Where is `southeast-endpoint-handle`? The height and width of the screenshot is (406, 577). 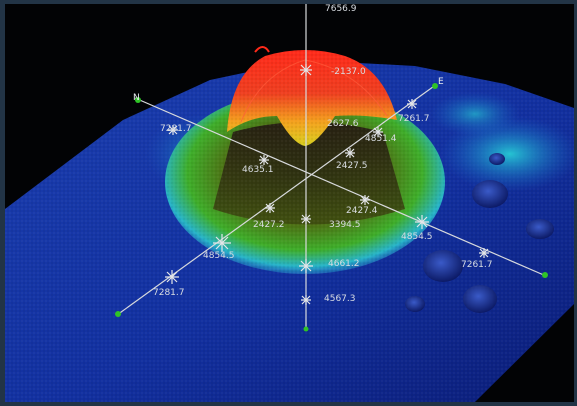
southeast-endpoint-handle is located at coordinates (545, 275).